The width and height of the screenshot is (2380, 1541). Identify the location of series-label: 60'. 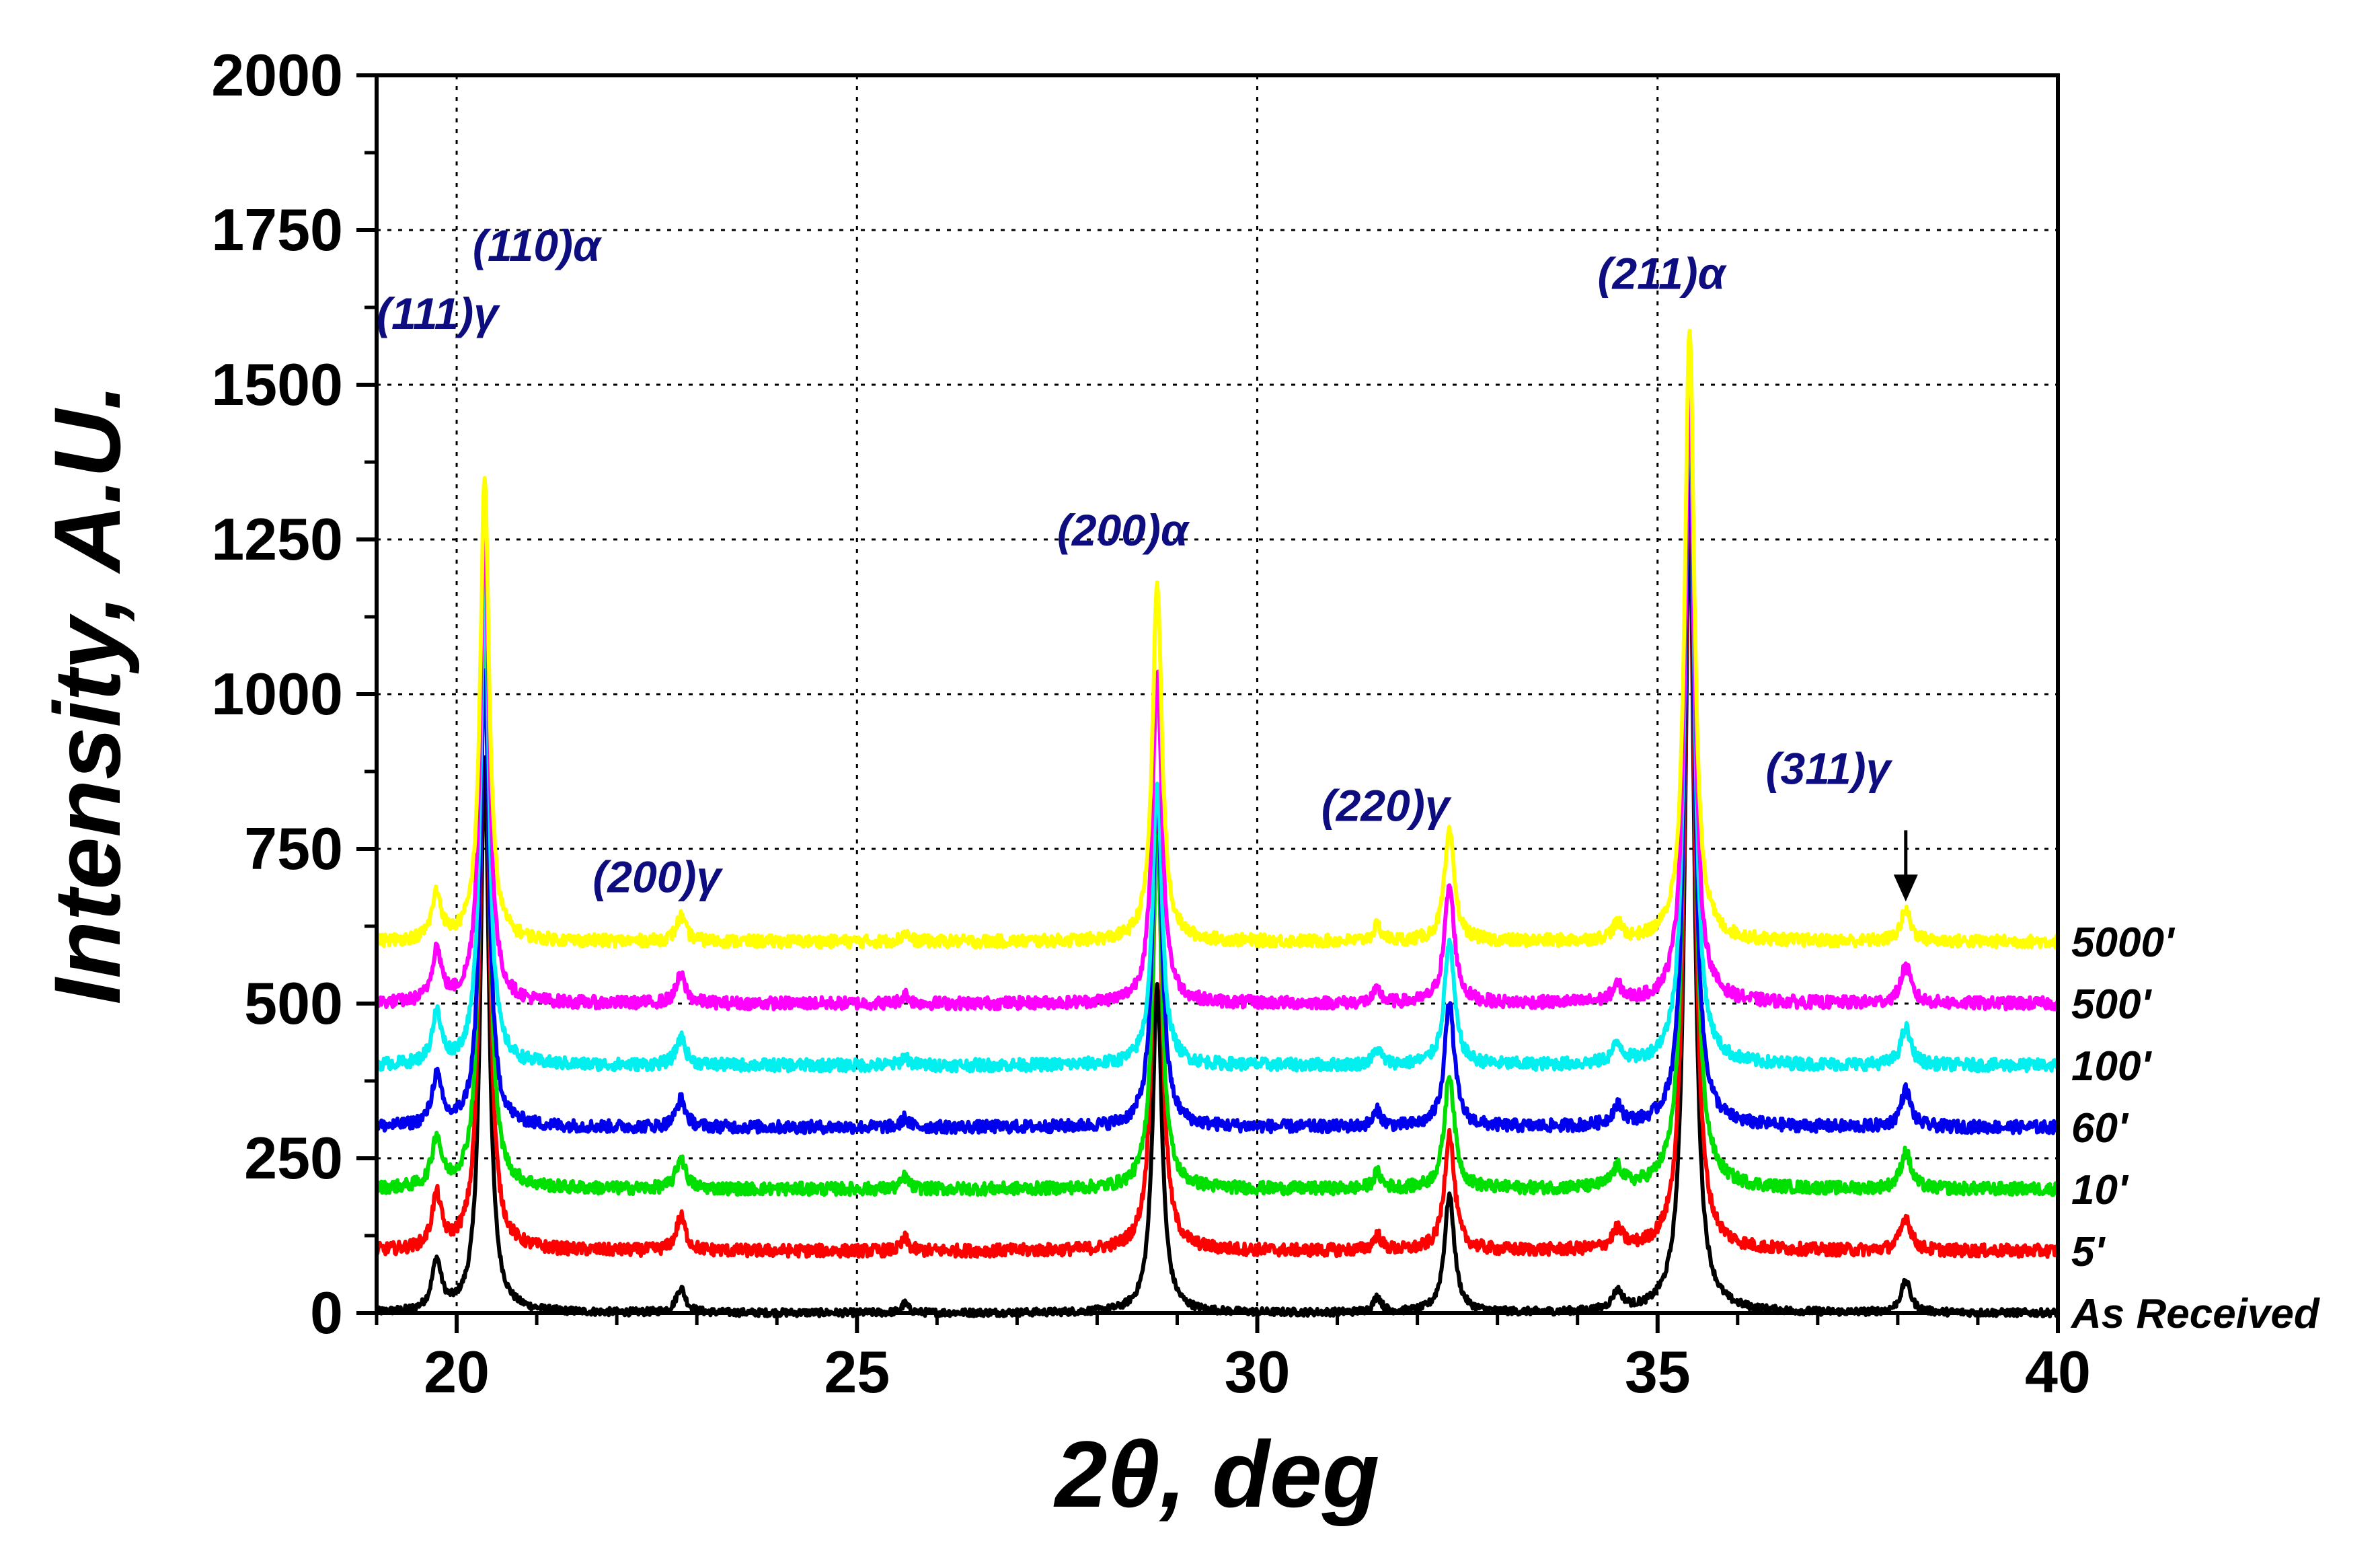
(2100, 1128).